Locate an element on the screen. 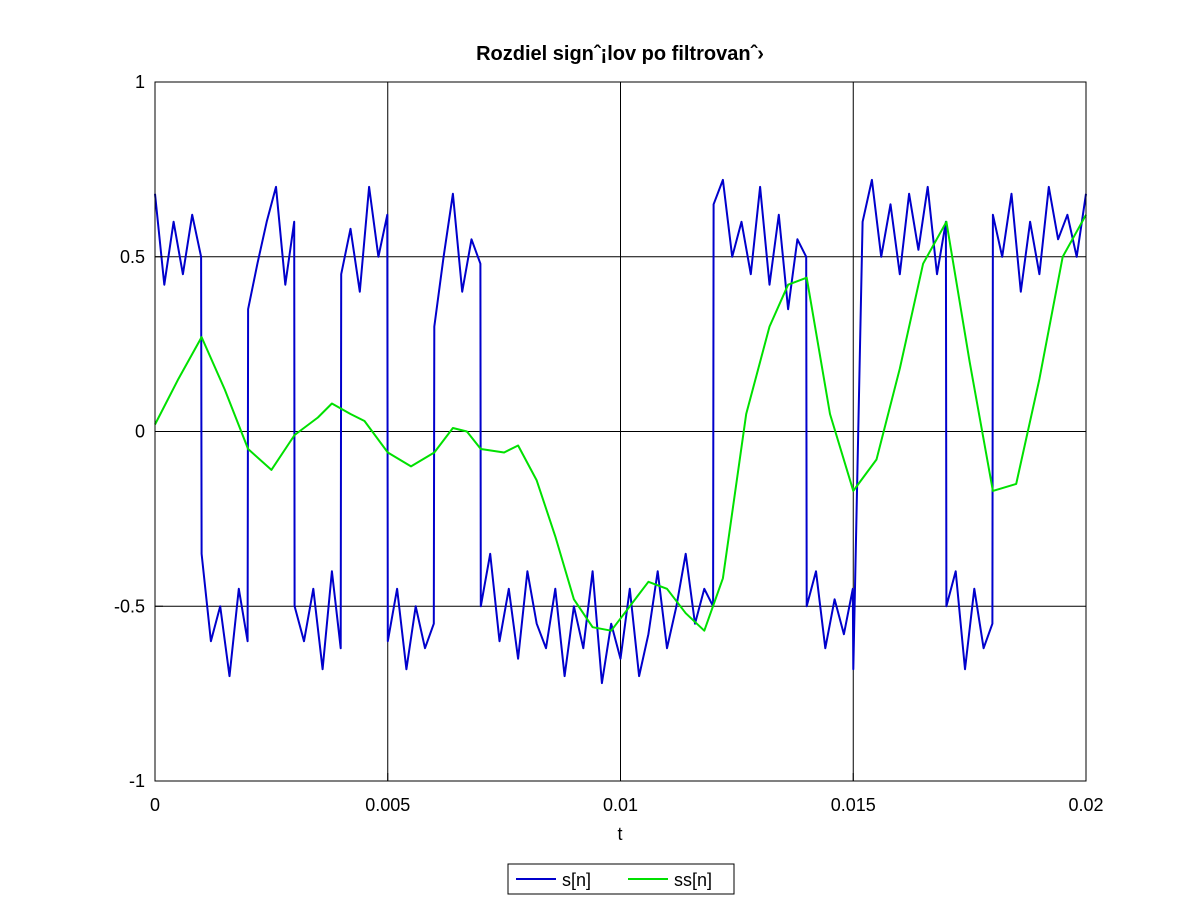 The width and height of the screenshot is (1200, 900). chart-title: Rozdiel signˆ¡lov po filtrovanˆ› is located at coordinates (620, 54).